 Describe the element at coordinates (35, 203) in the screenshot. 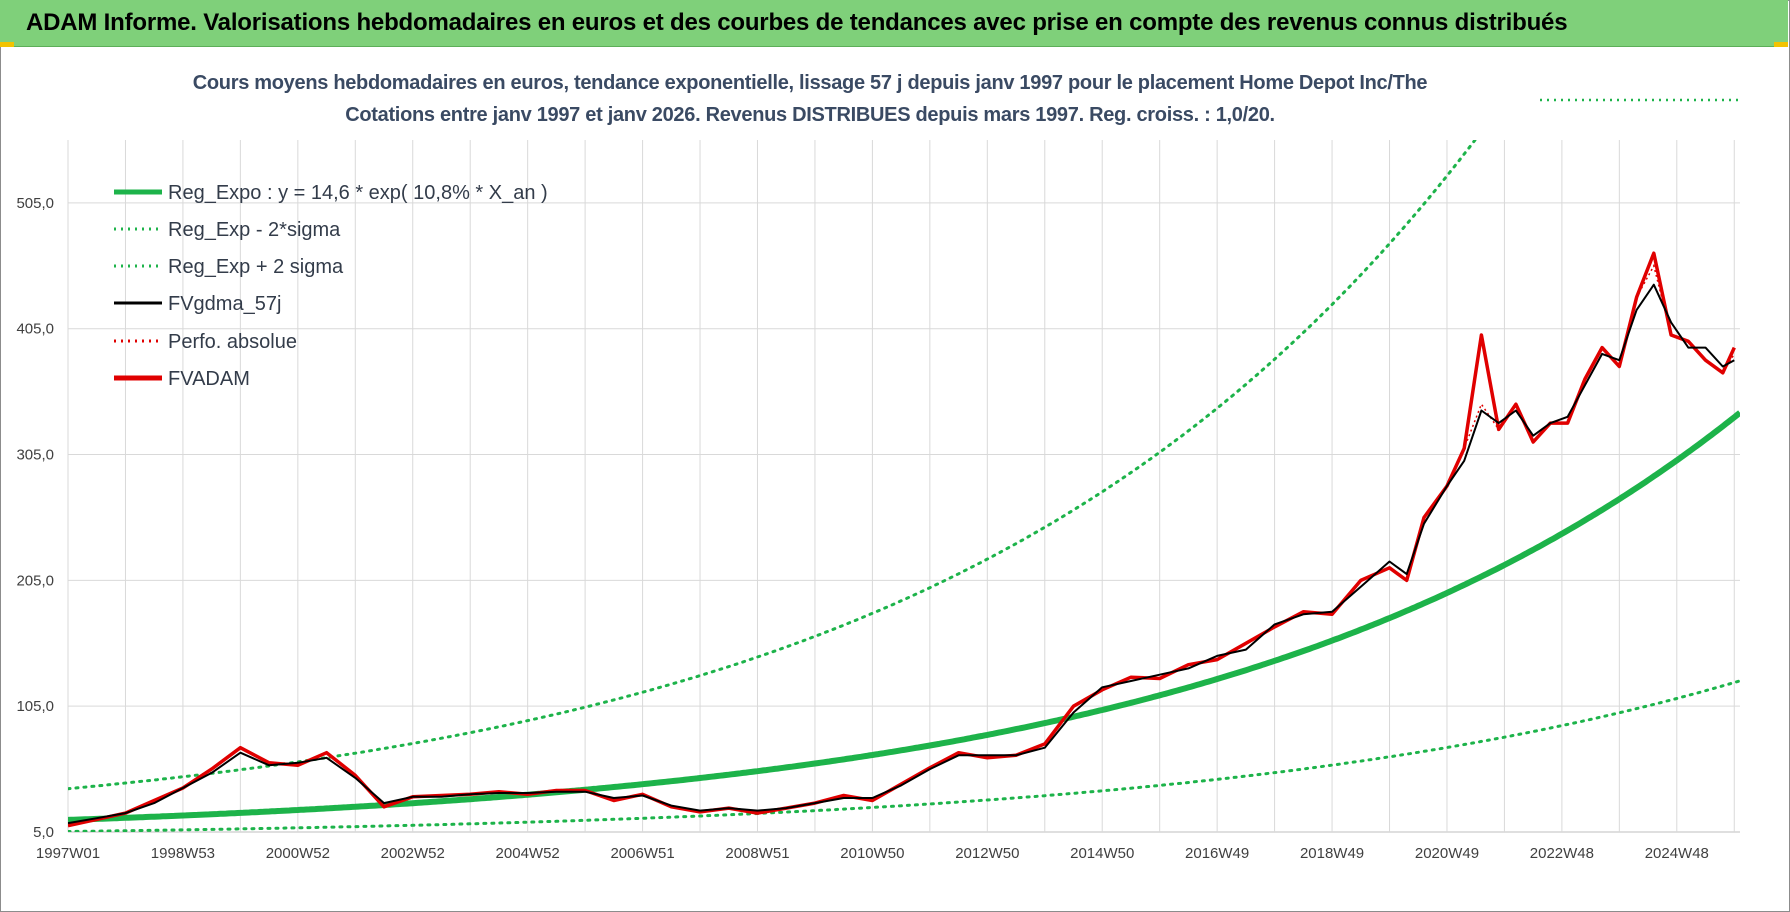

I see `y-tick-label: 505,0` at that location.